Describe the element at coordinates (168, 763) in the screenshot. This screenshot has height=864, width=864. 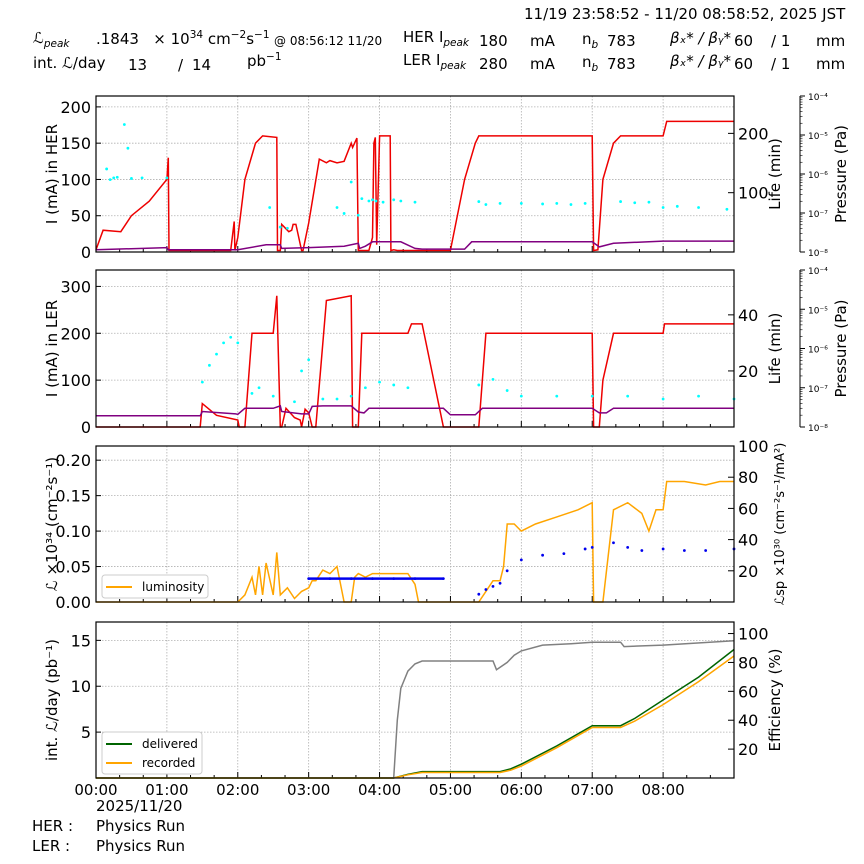
I see `legend-entry-recorded: recorded` at that location.